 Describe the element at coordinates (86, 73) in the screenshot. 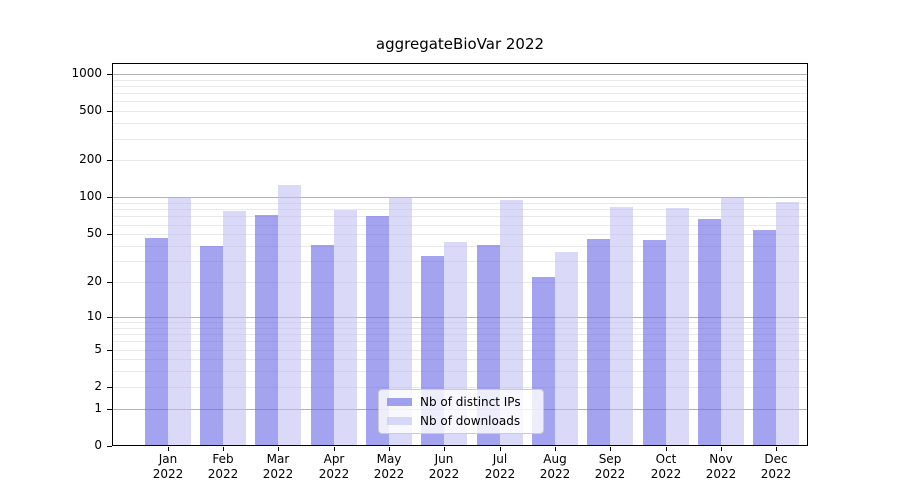

I see `y-axis-tick-label-1000: 1000` at that location.